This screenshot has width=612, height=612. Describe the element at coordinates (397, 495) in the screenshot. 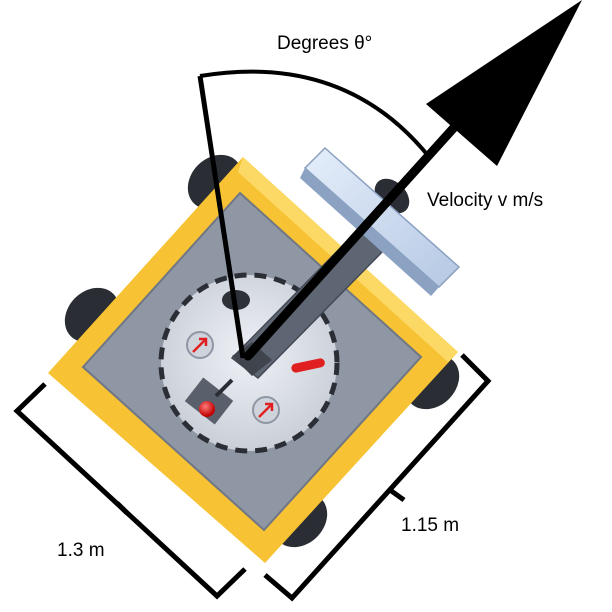

I see `dimension-tick-length` at that location.